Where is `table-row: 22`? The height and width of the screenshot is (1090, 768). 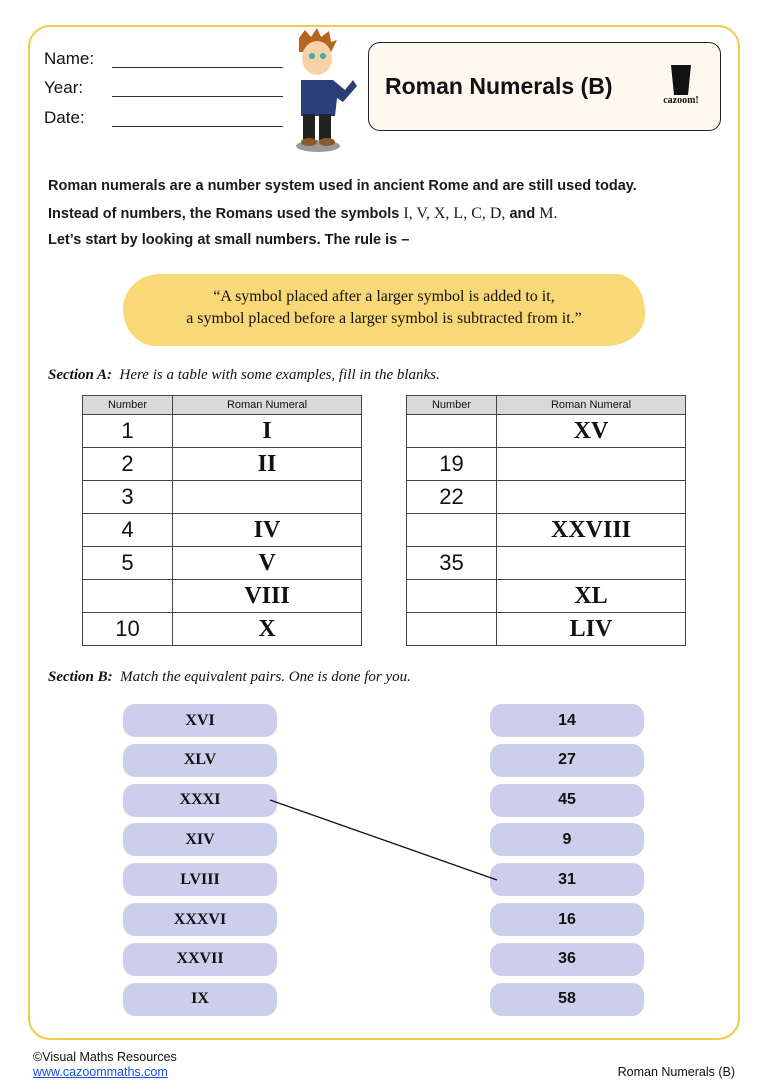 table-row: 22 is located at coordinates (546, 497).